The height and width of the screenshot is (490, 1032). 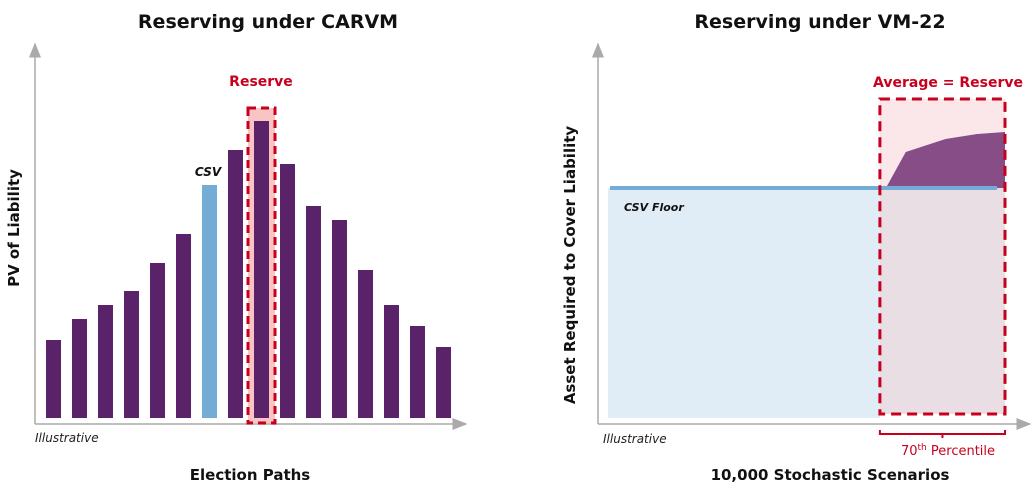 I want to click on y-axis-label: PV of Liability, so click(x=14, y=228).